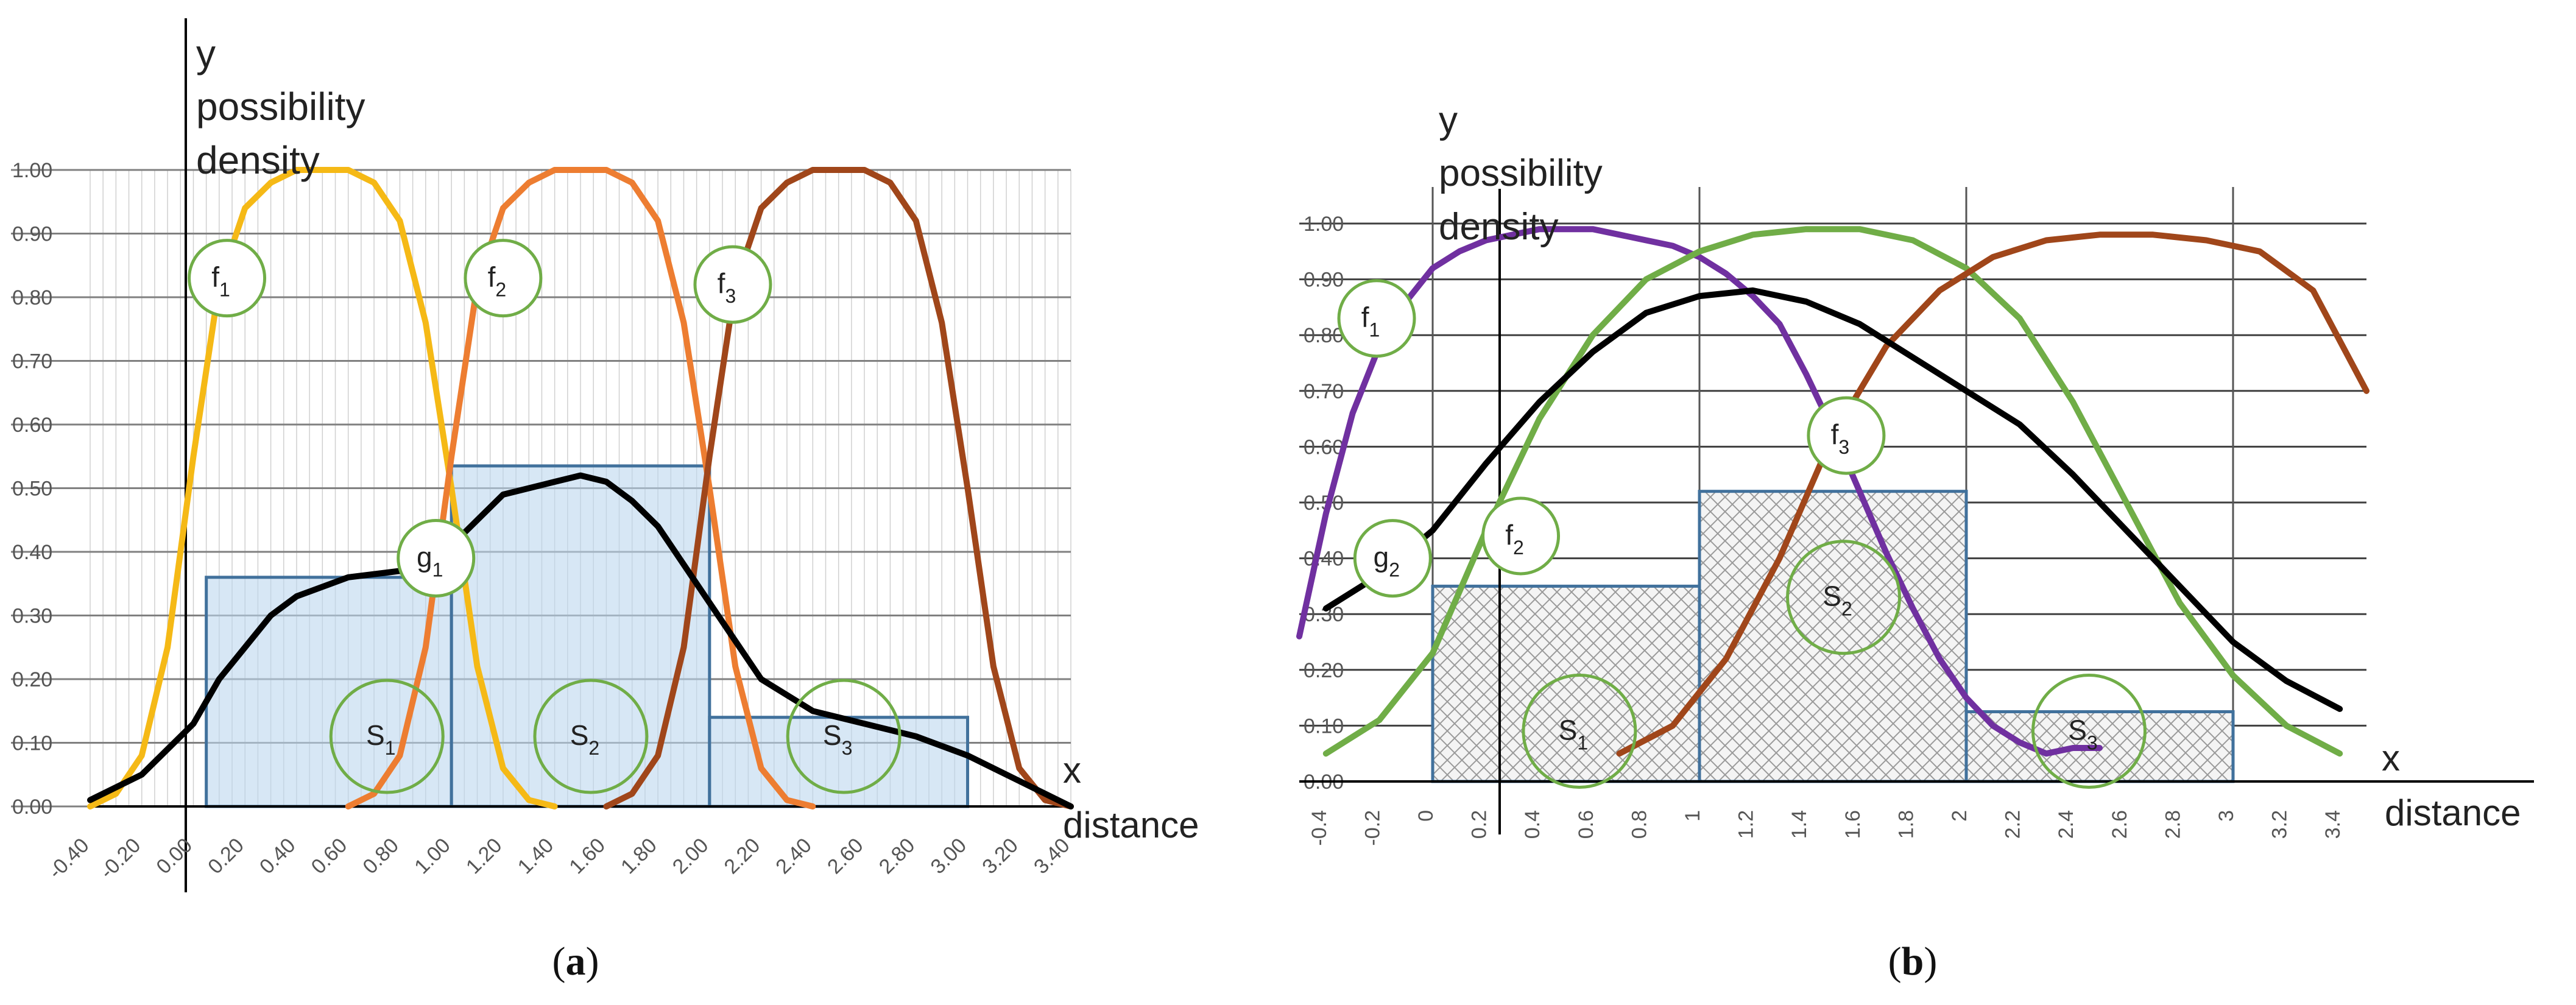 The image size is (2576, 1005). Describe the element at coordinates (691, 857) in the screenshot. I see `x-tick-label: 2.00` at that location.